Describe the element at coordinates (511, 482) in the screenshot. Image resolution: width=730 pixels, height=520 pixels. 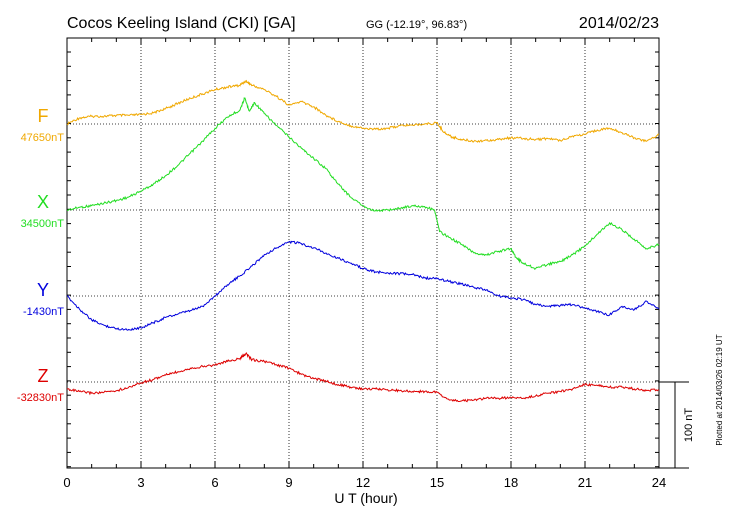
I see `x-tick-label: 18` at that location.